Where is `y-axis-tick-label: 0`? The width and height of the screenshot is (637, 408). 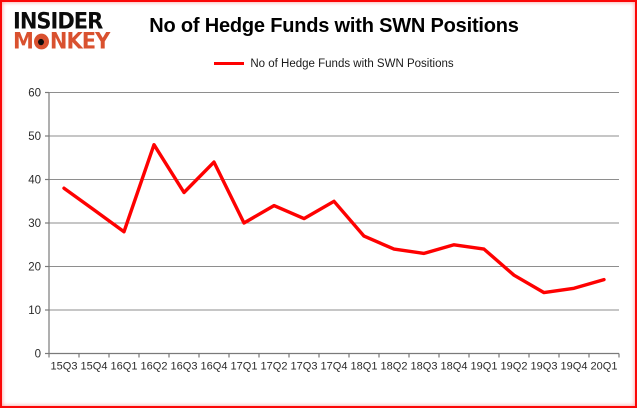
y-axis-tick-label: 0 is located at coordinates (38, 355).